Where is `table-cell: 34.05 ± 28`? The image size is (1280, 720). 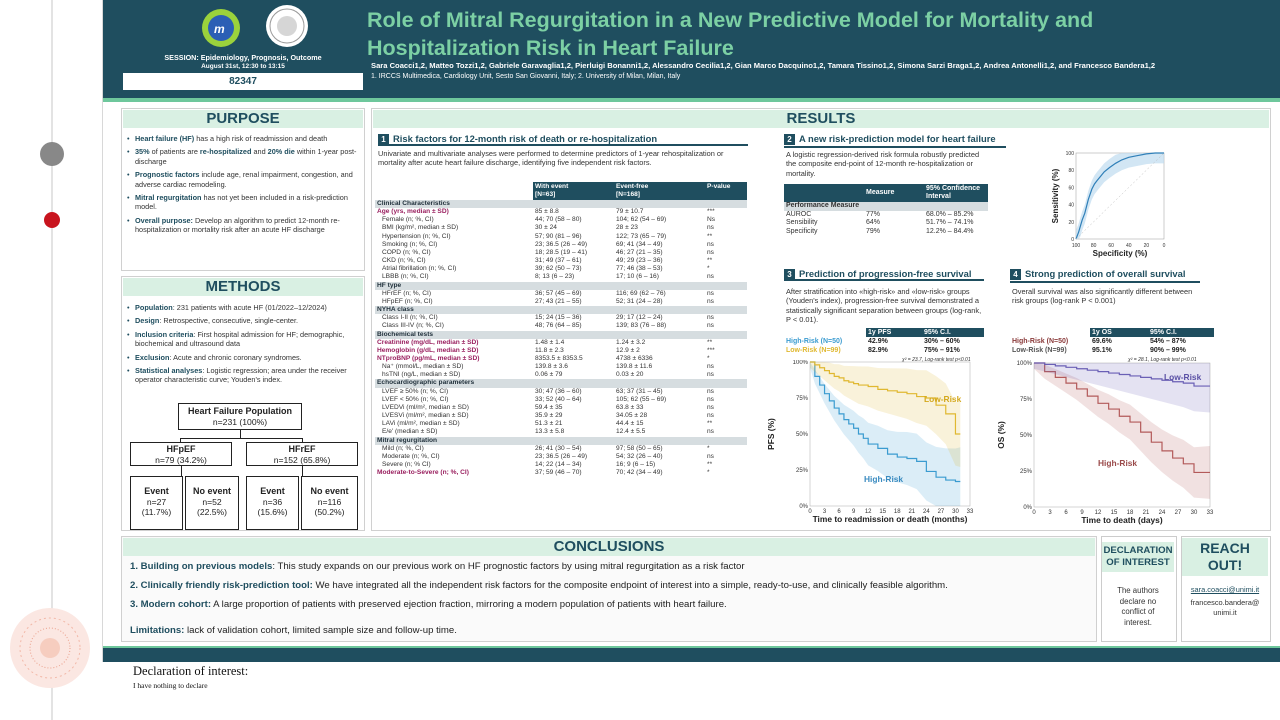 table-cell: 34.05 ± 28 is located at coordinates (632, 416).